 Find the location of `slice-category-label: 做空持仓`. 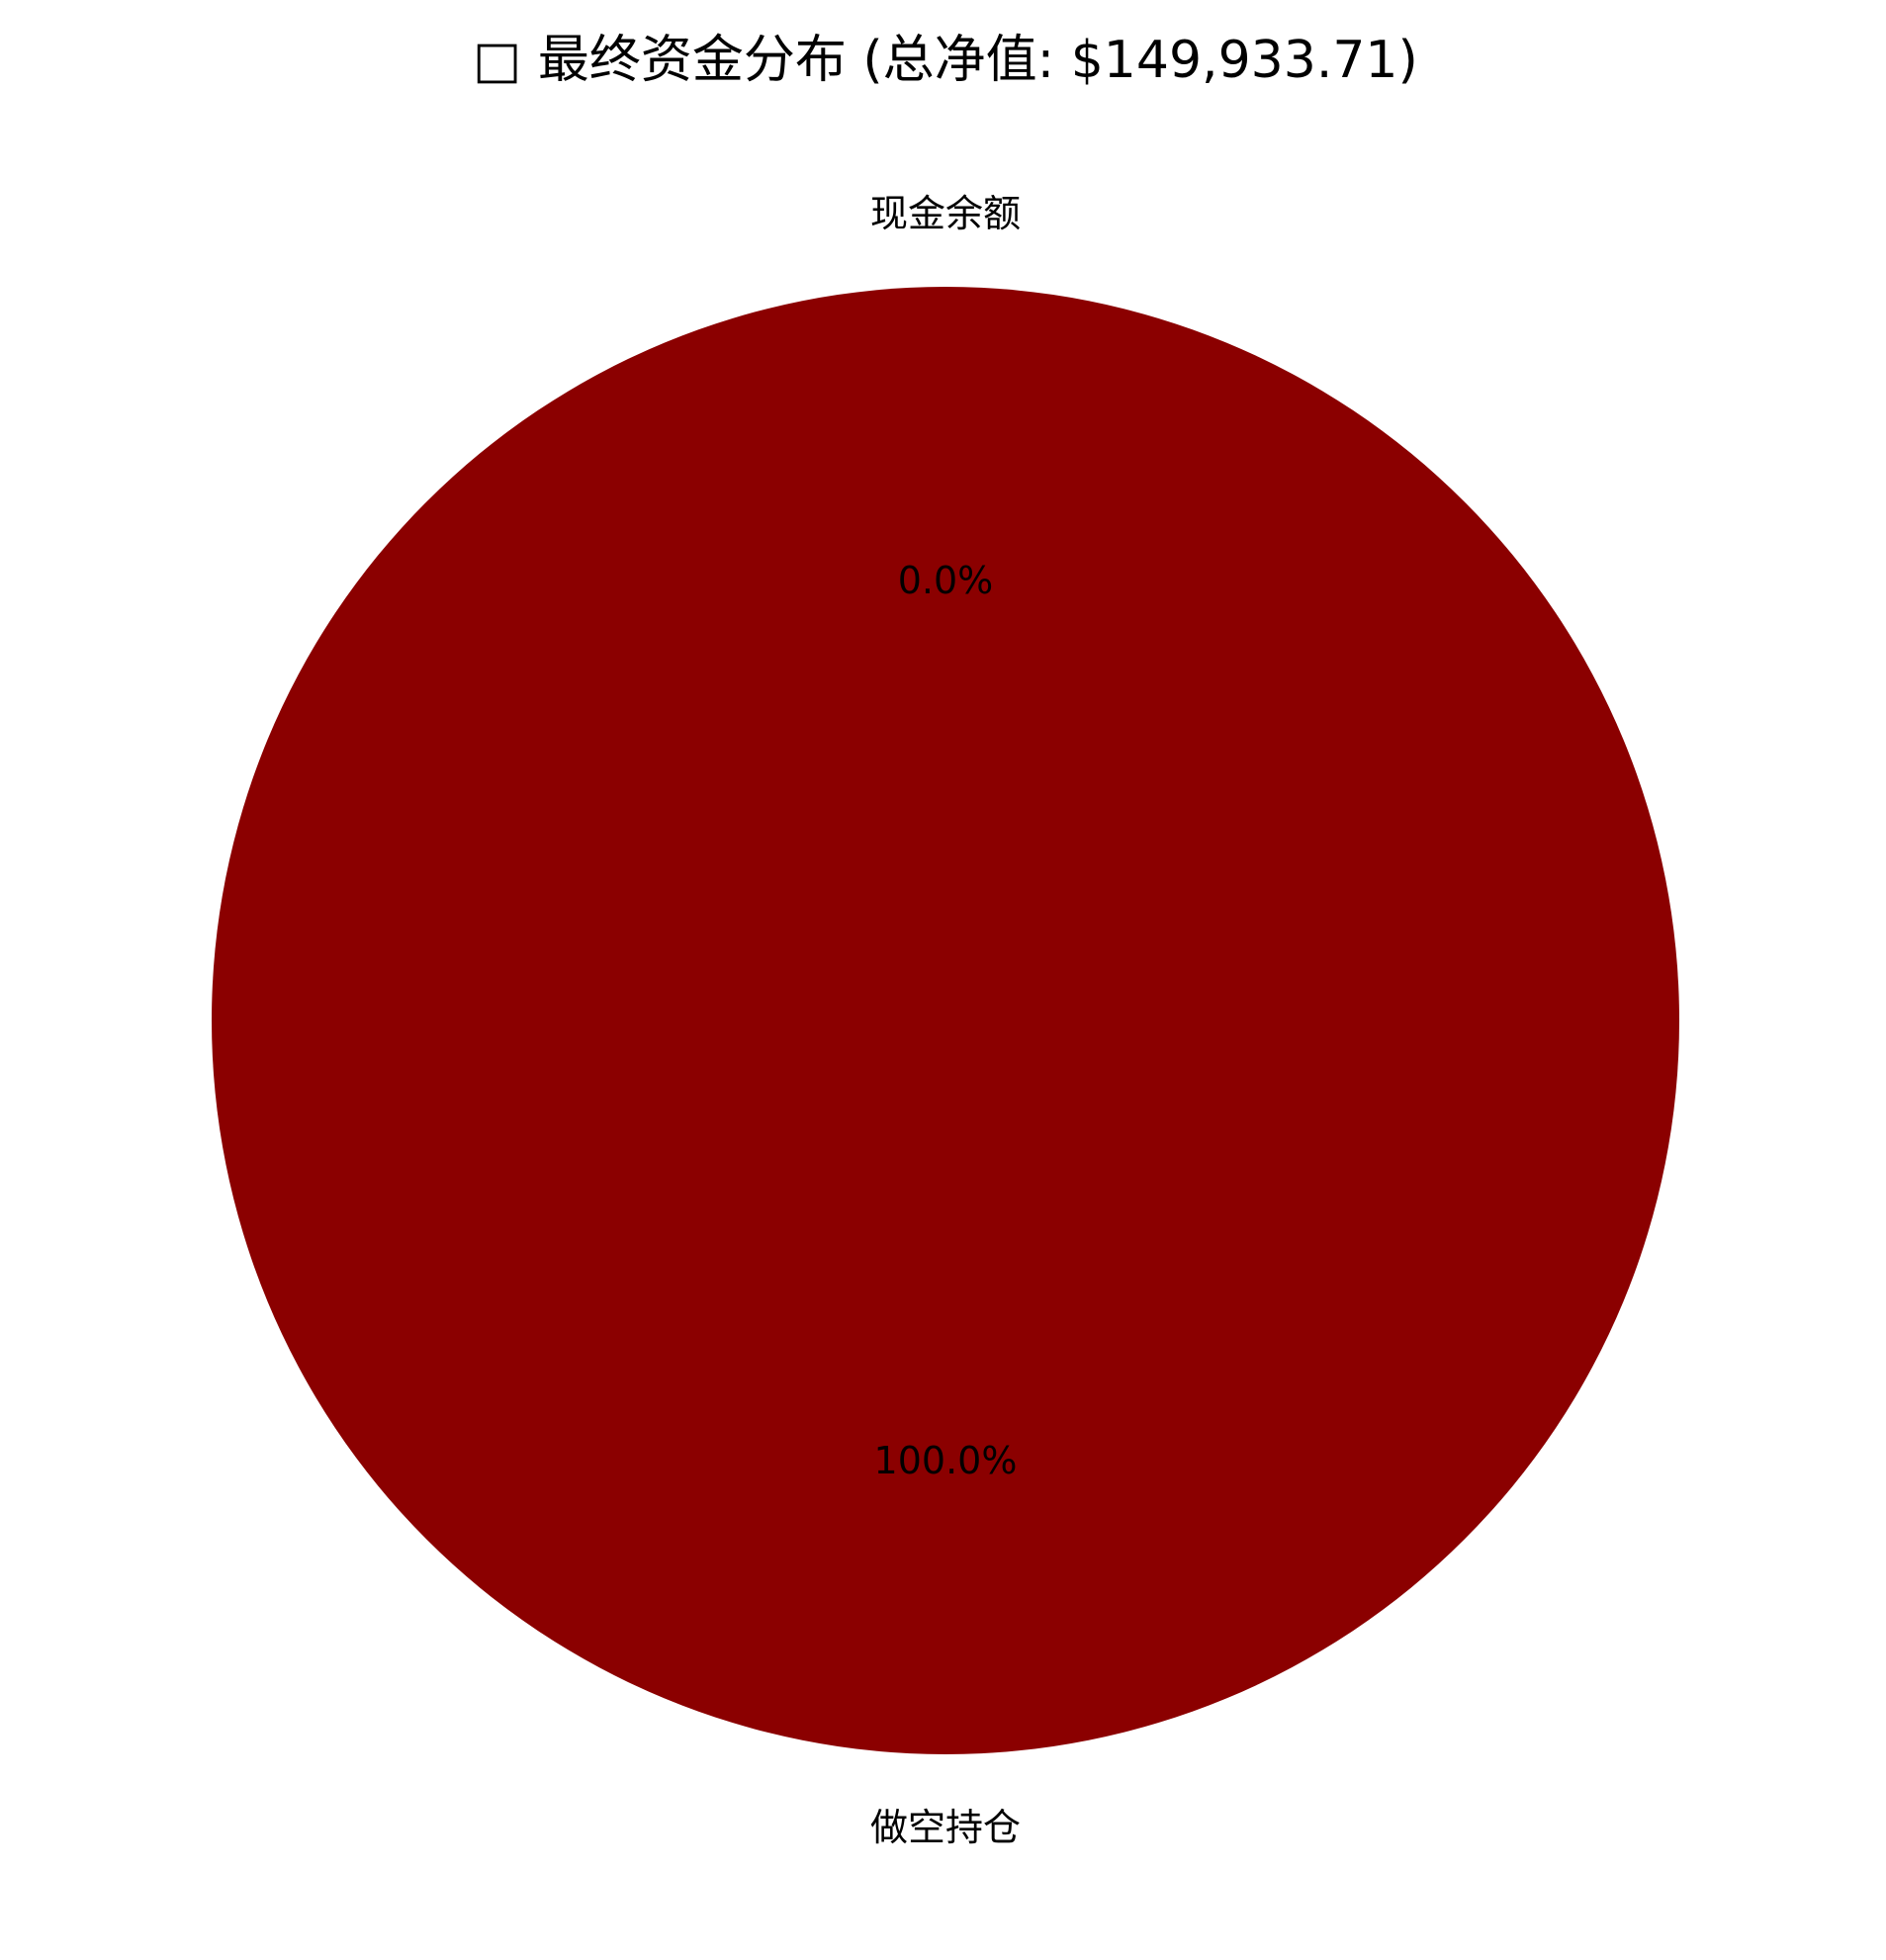

slice-category-label: 做空持仓 is located at coordinates (945, 1828).